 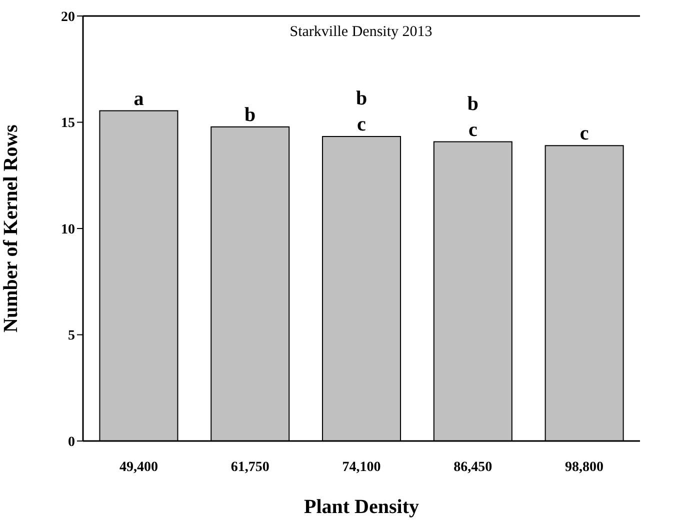 I want to click on text: Starkville Density 2013, so click(x=361, y=32).